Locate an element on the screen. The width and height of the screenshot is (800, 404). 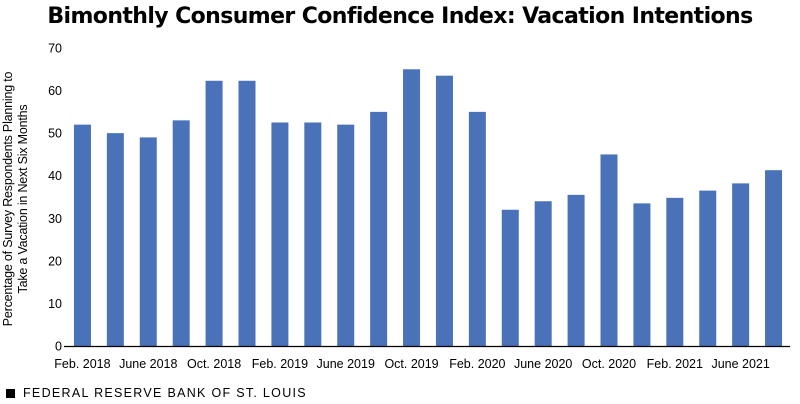
y-tick-label: 60 is located at coordinates (55, 91).